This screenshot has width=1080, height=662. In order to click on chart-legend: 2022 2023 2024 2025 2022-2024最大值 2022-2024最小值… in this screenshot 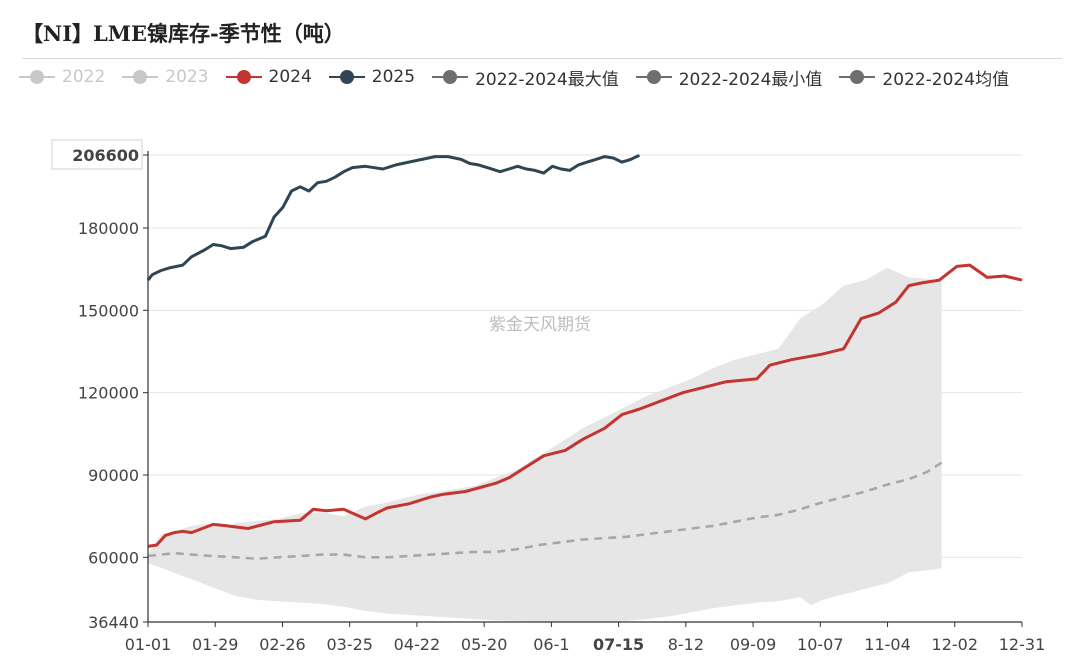, I will do `click(513, 77)`.